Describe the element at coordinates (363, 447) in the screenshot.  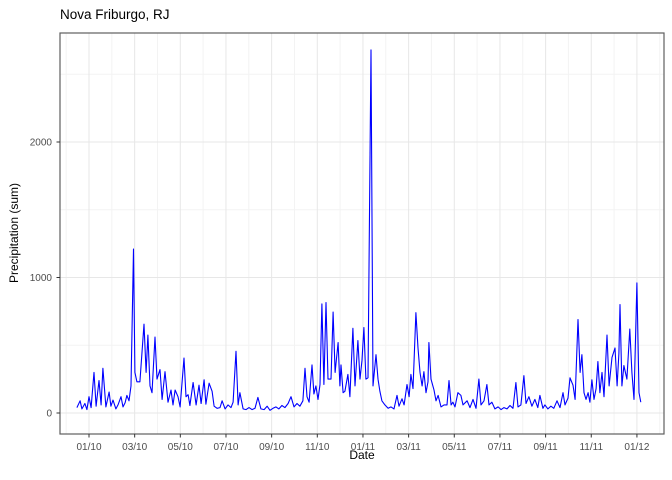
I see `x-tick-label: 01/11` at that location.